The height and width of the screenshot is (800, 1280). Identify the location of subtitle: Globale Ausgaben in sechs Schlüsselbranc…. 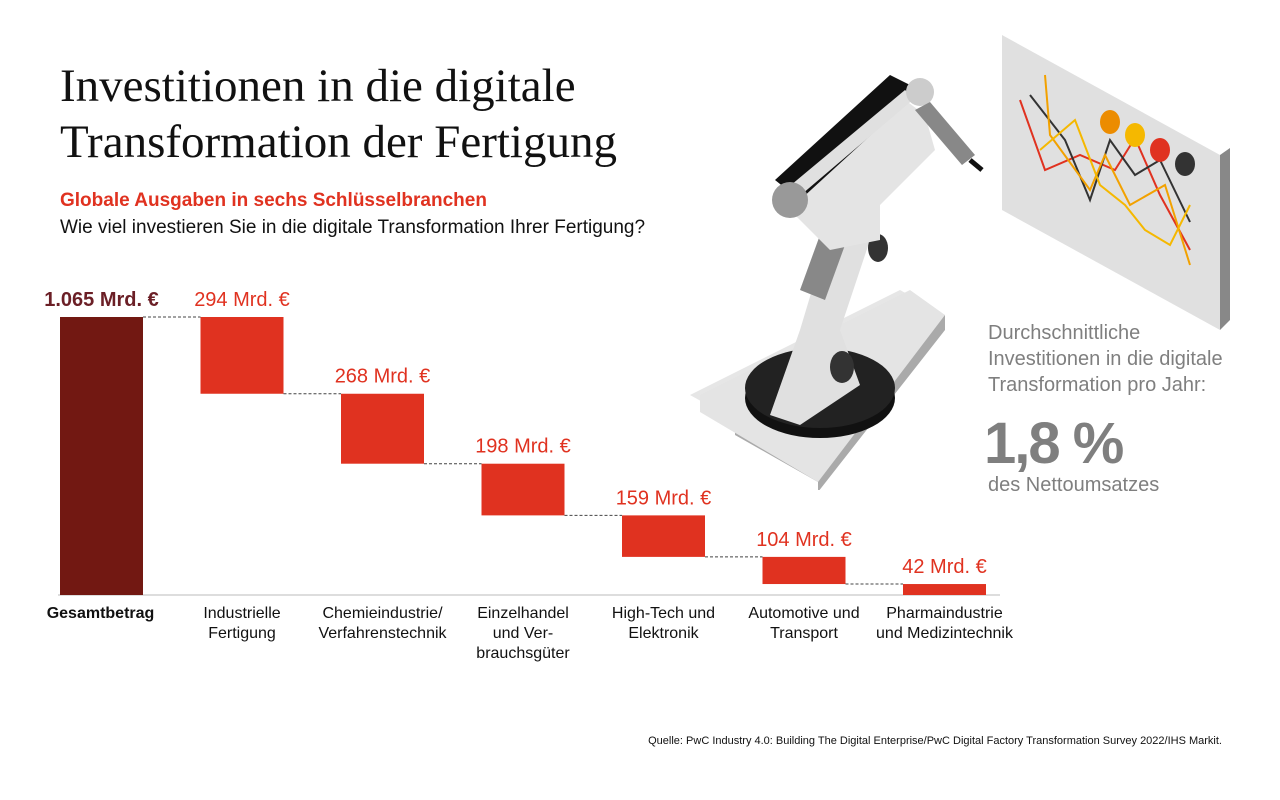
(273, 200).